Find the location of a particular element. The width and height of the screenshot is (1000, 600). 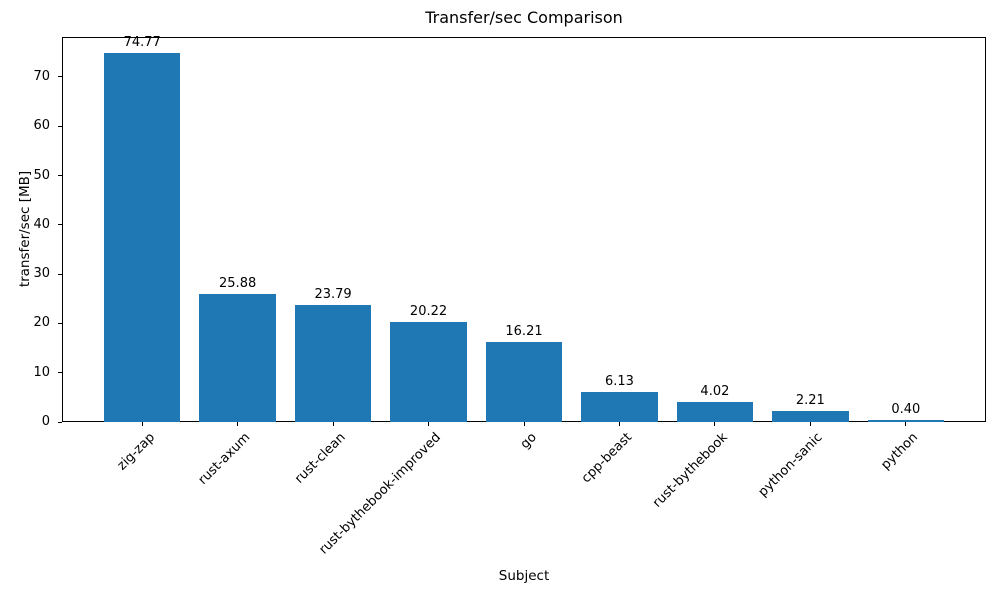

x-tick-label: cpp-beast is located at coordinates (607, 458).